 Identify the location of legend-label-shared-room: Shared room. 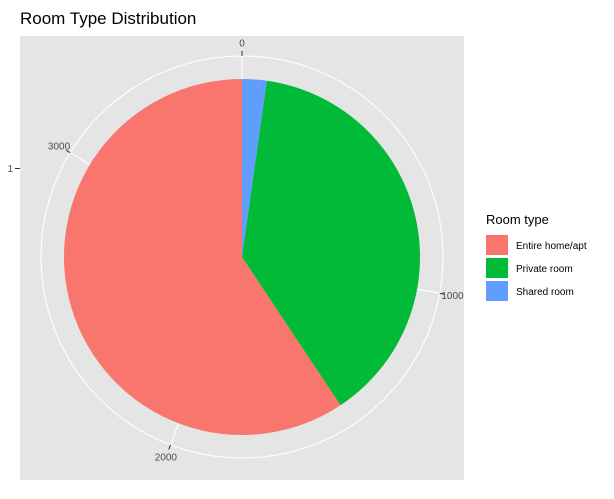
(545, 292).